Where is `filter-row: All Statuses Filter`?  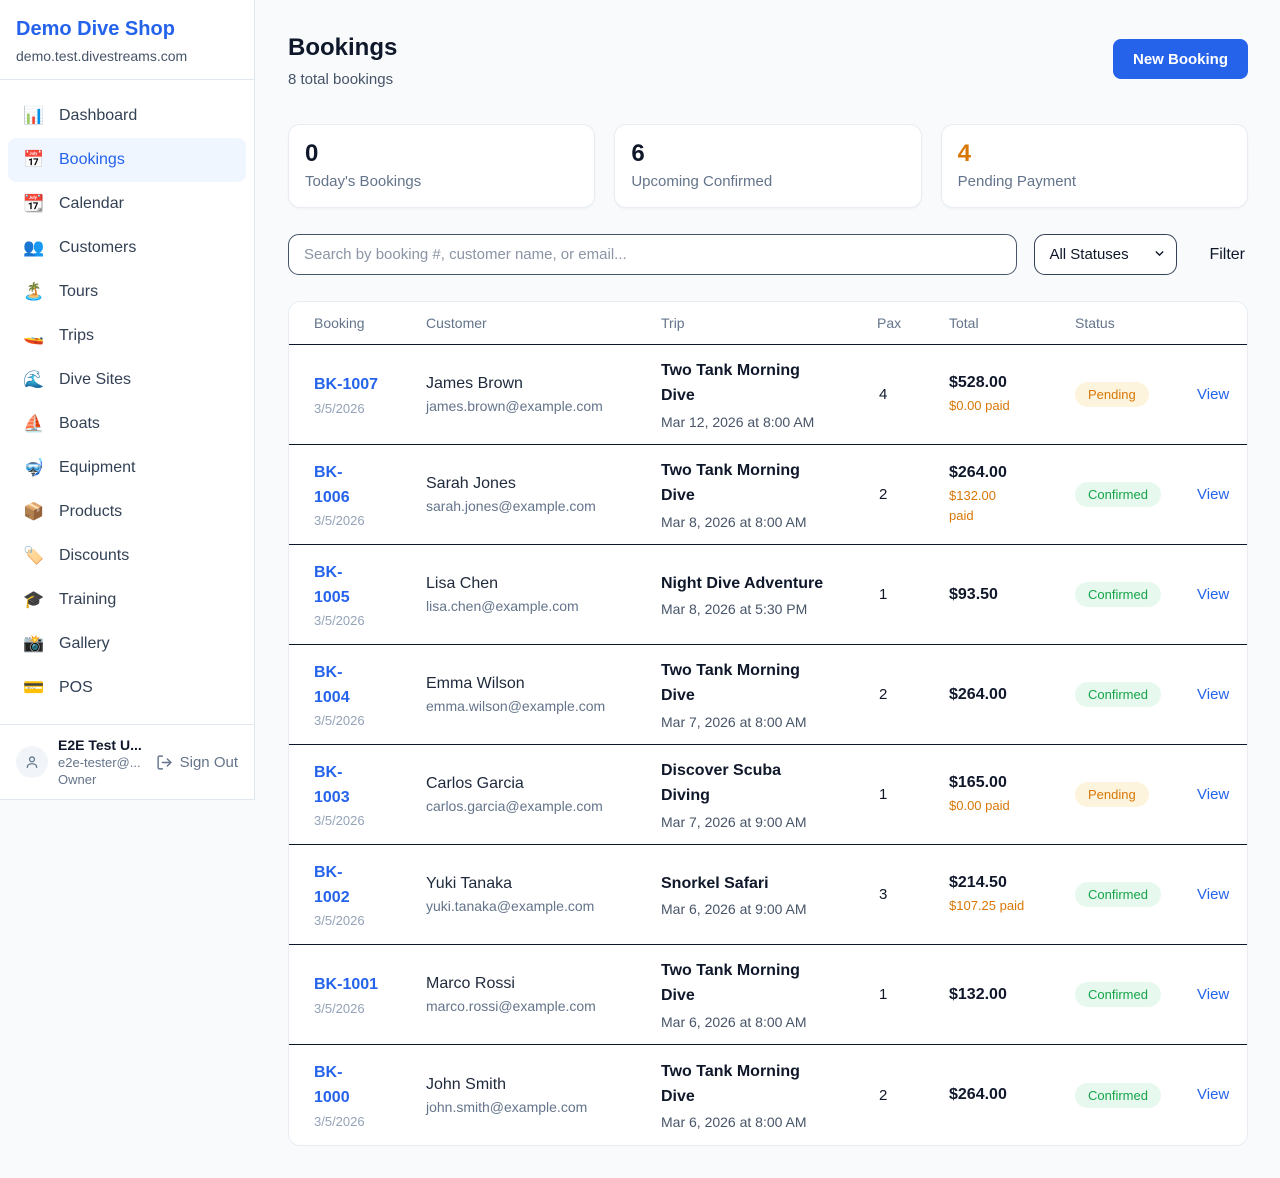 filter-row: All Statuses Filter is located at coordinates (768, 254).